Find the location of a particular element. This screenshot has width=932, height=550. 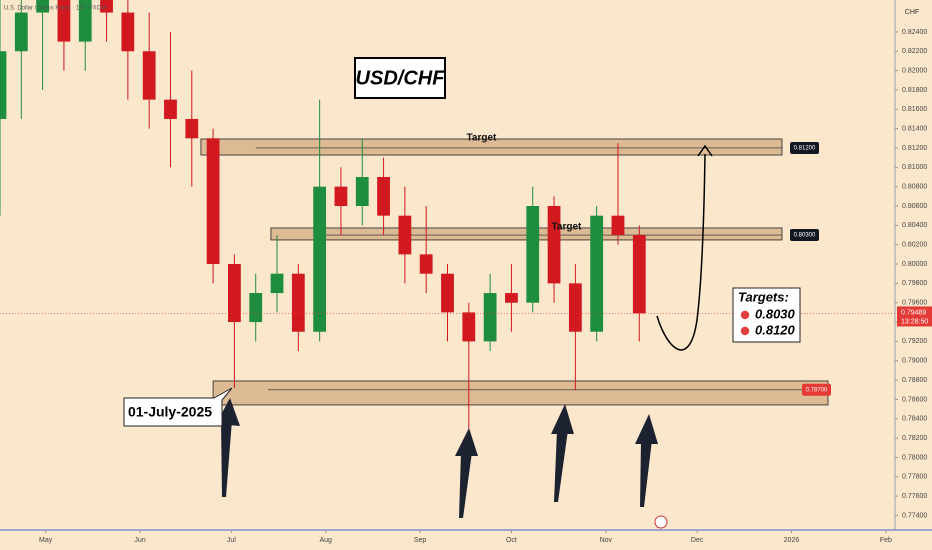

y-tick-label: 0.77600 is located at coordinates (914, 496).